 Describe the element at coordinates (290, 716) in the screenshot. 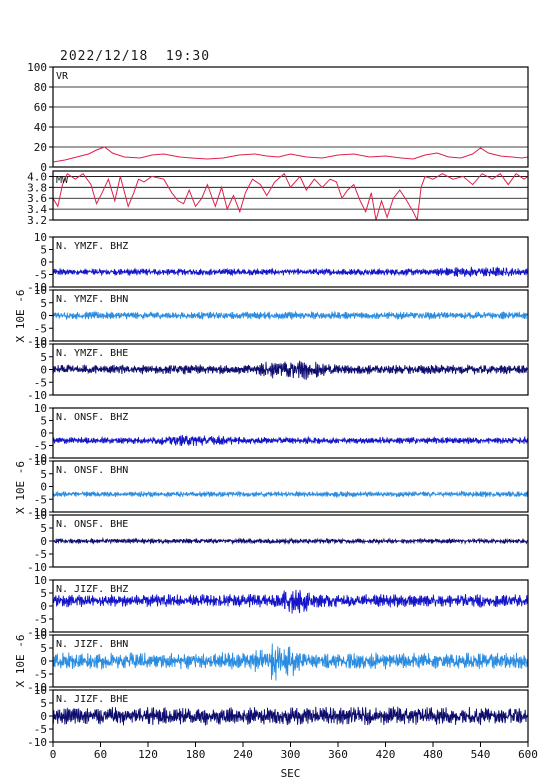

I see `series-line-jizf-bhe` at that location.